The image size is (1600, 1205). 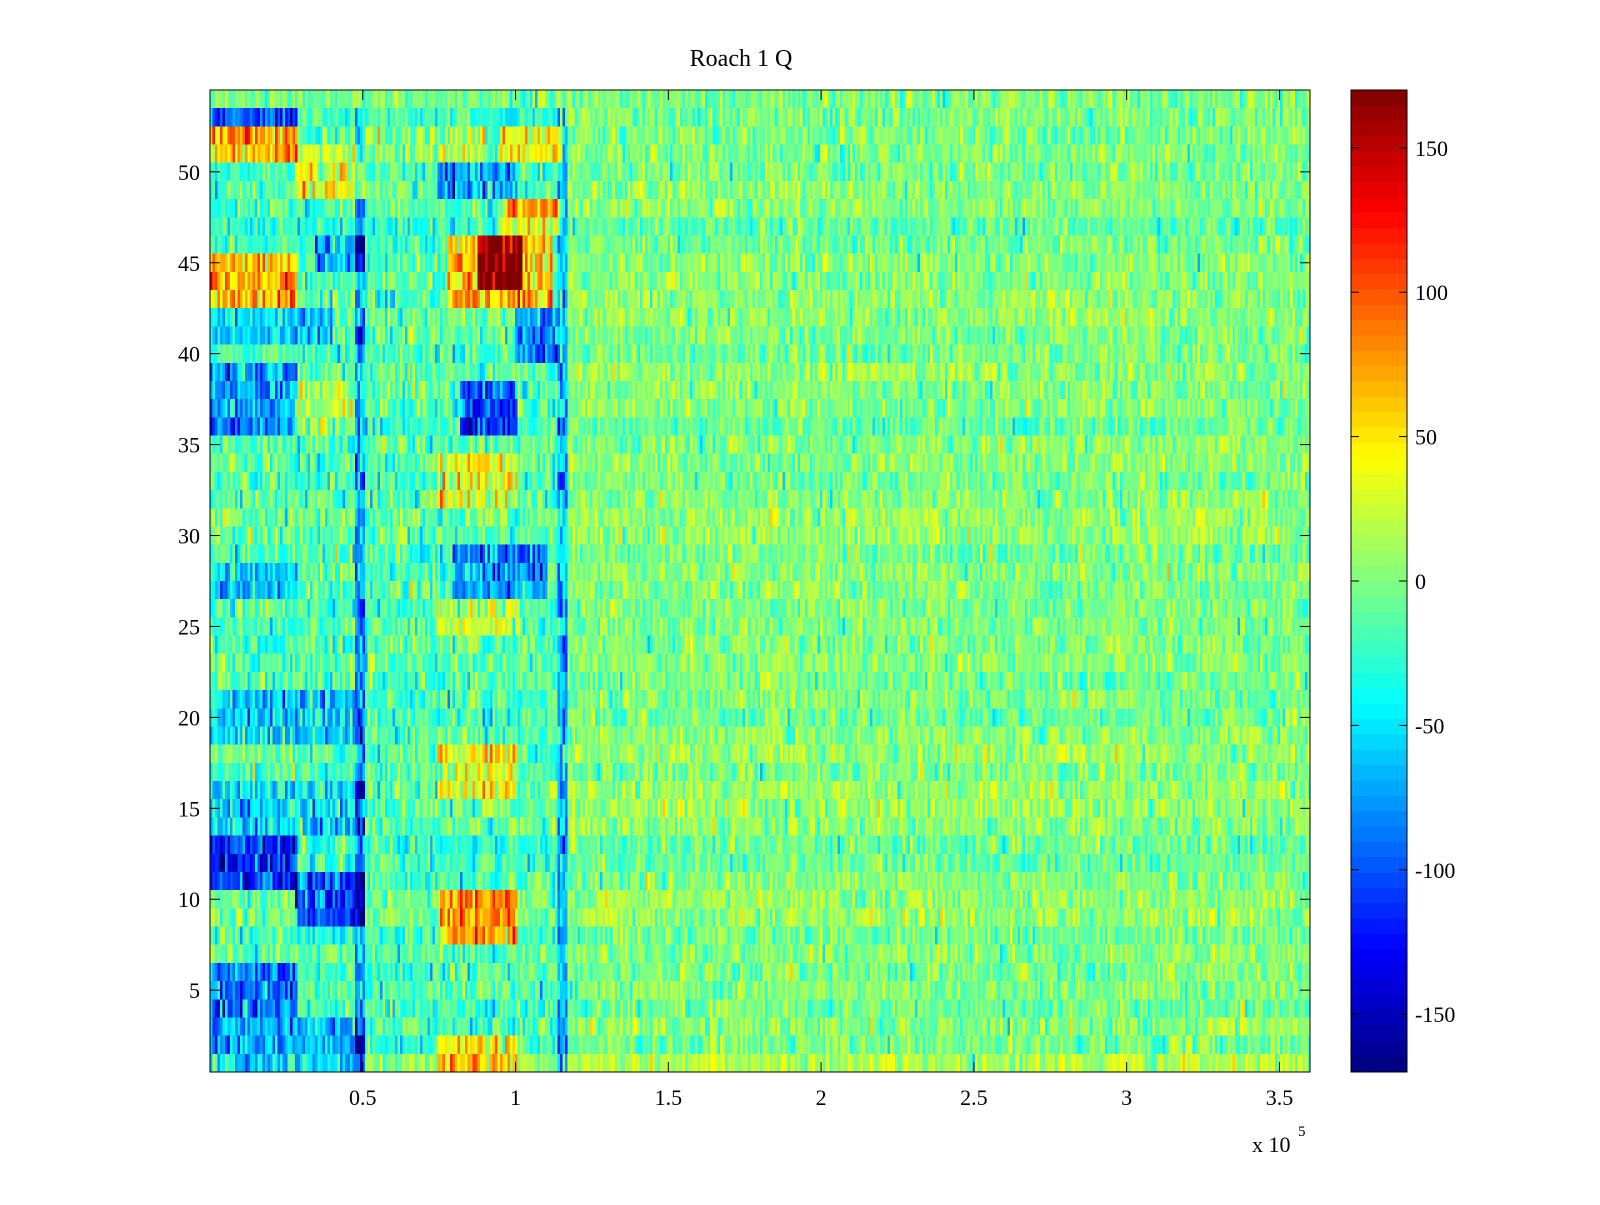 What do you see at coordinates (189, 354) in the screenshot?
I see `y-tick-label: 40` at bounding box center [189, 354].